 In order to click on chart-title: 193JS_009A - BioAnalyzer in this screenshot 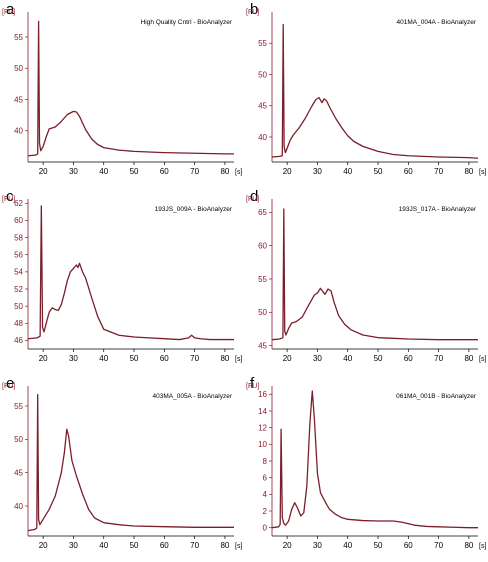, I will do `click(194, 209)`.